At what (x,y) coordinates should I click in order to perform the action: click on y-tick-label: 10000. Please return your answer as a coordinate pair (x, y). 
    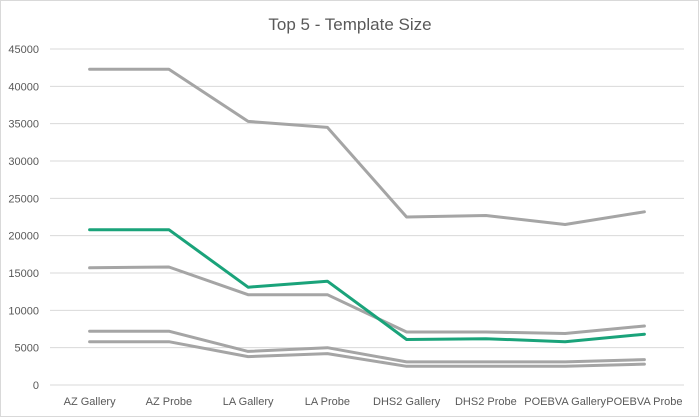
    Looking at the image, I should click on (23, 311).